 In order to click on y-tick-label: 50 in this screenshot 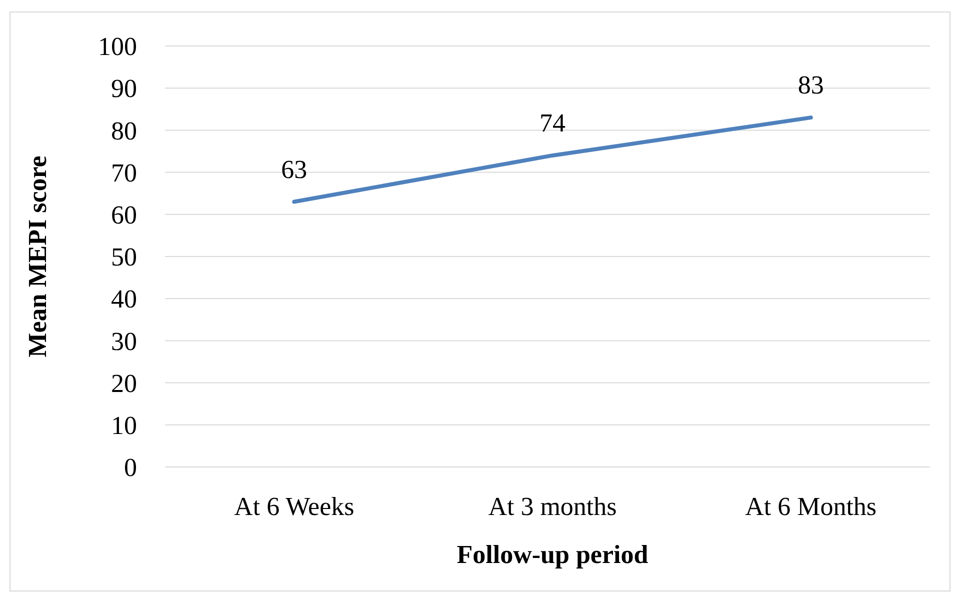, I will do `click(124, 257)`.